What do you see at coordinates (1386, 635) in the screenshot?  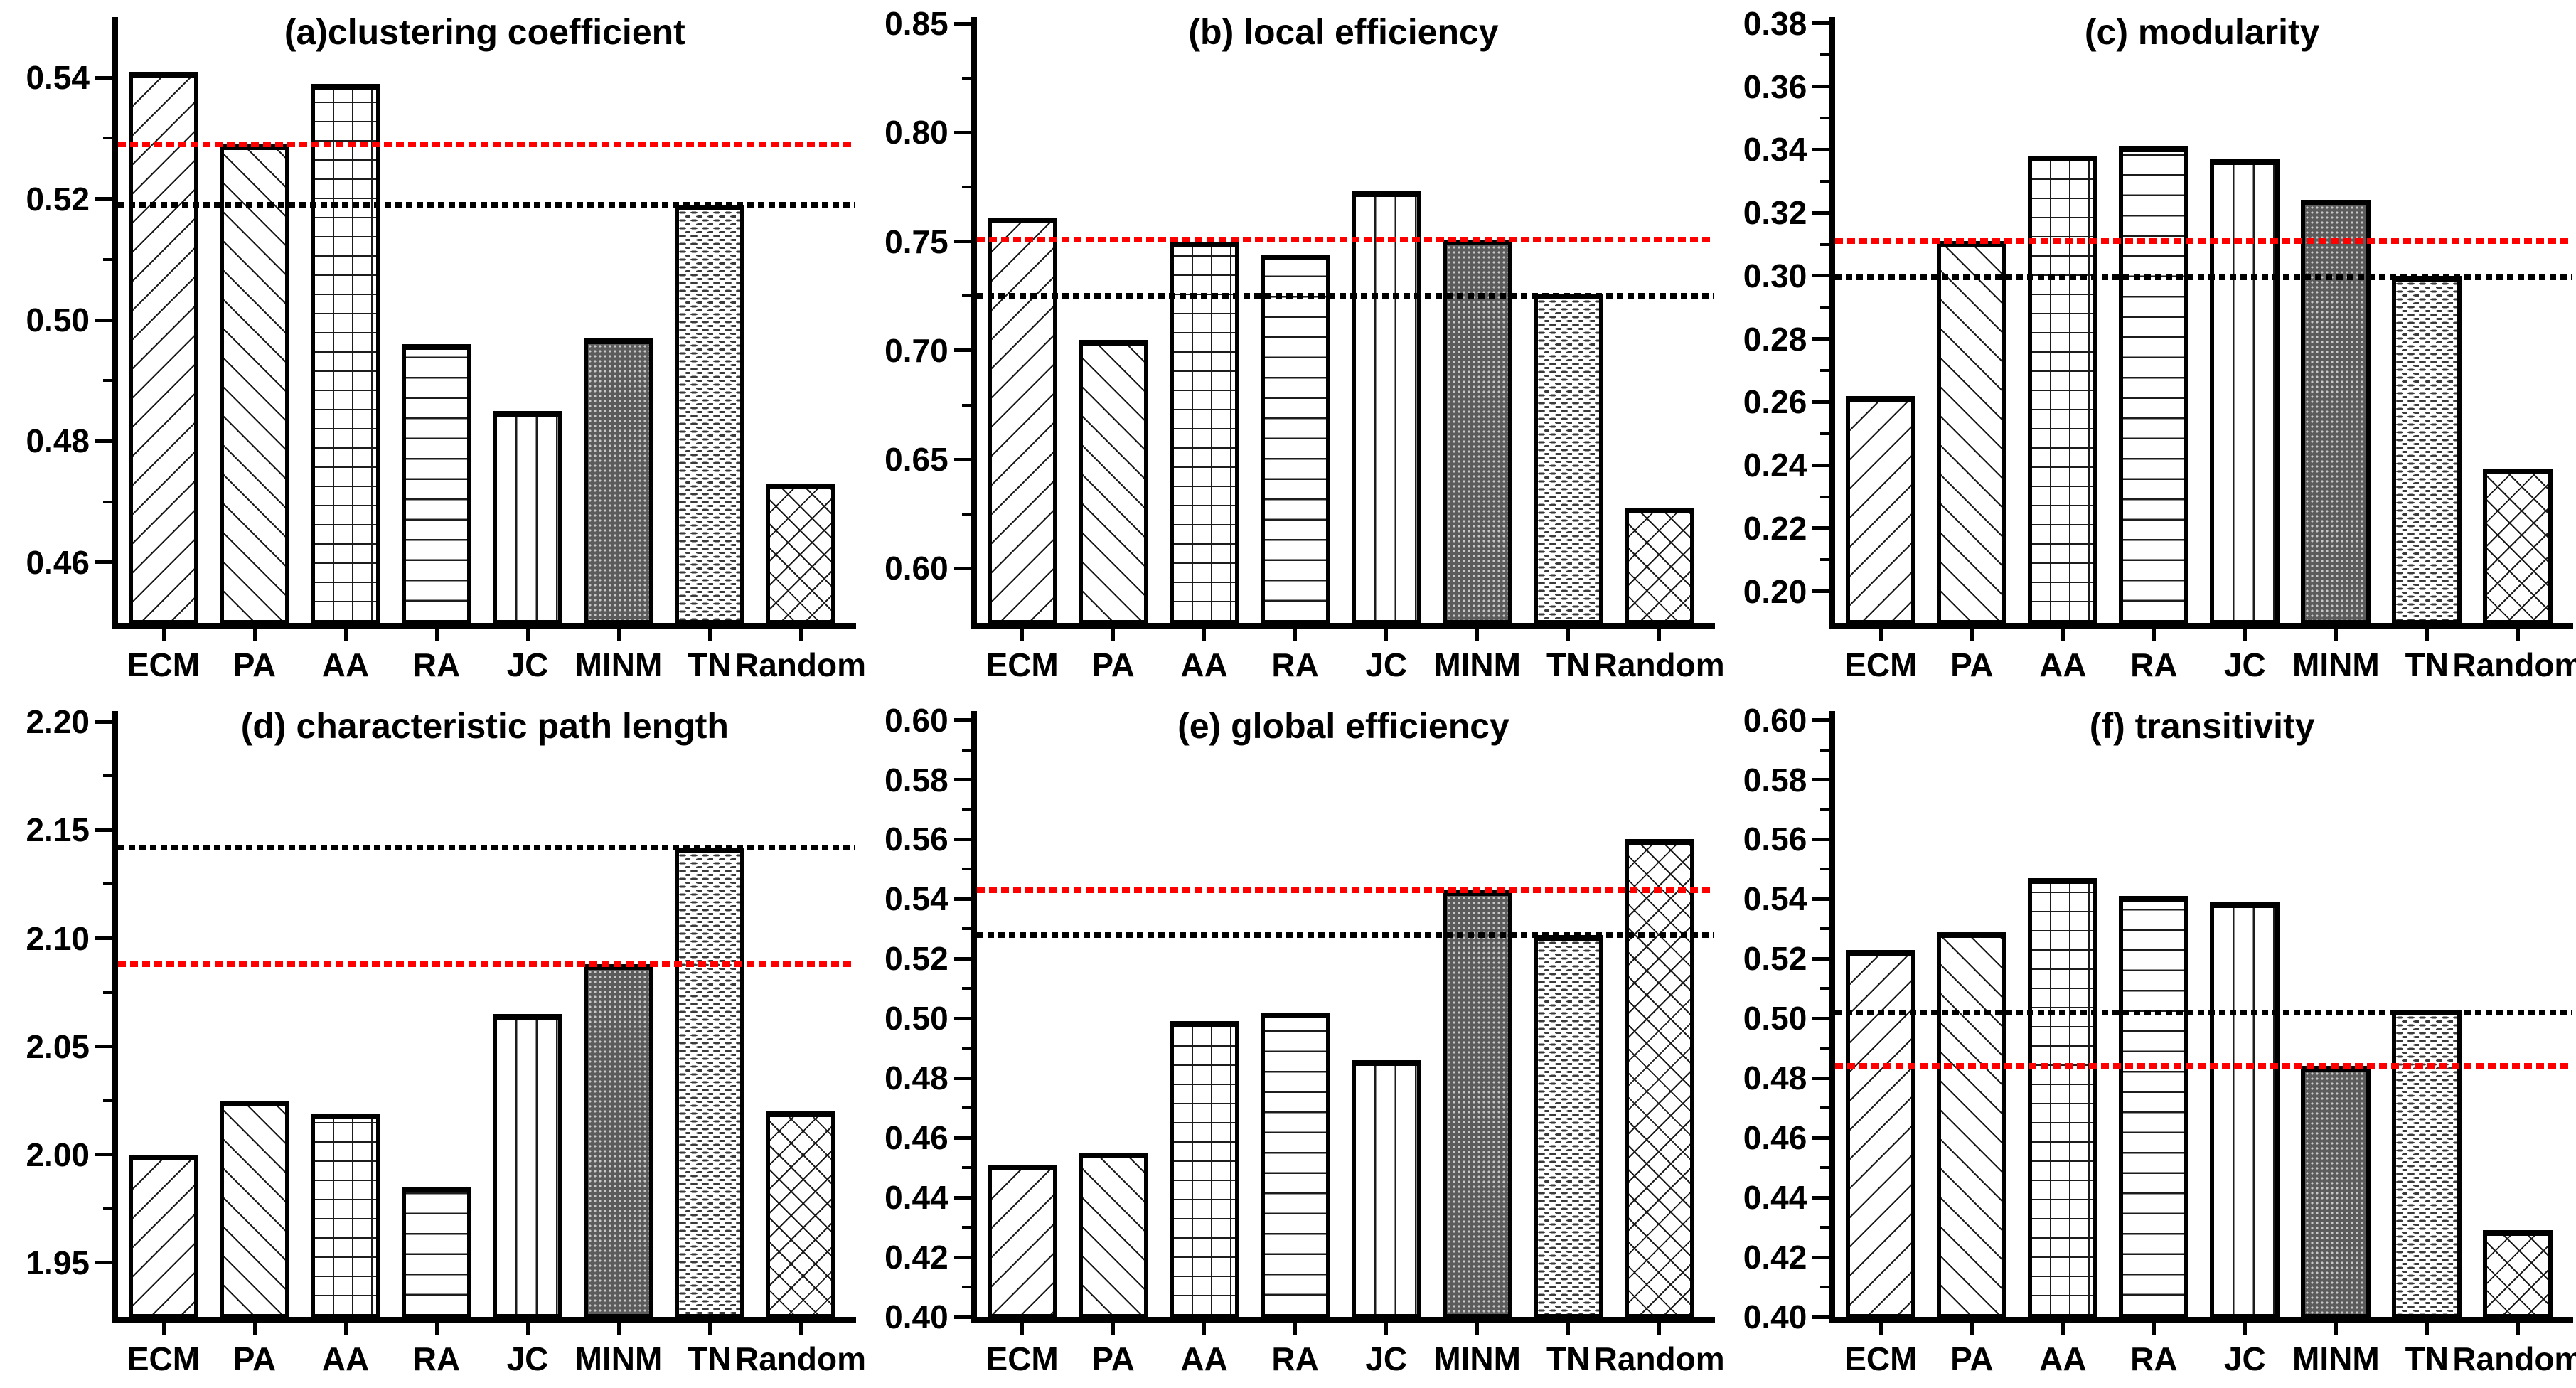 I see `x-tick-jc` at bounding box center [1386, 635].